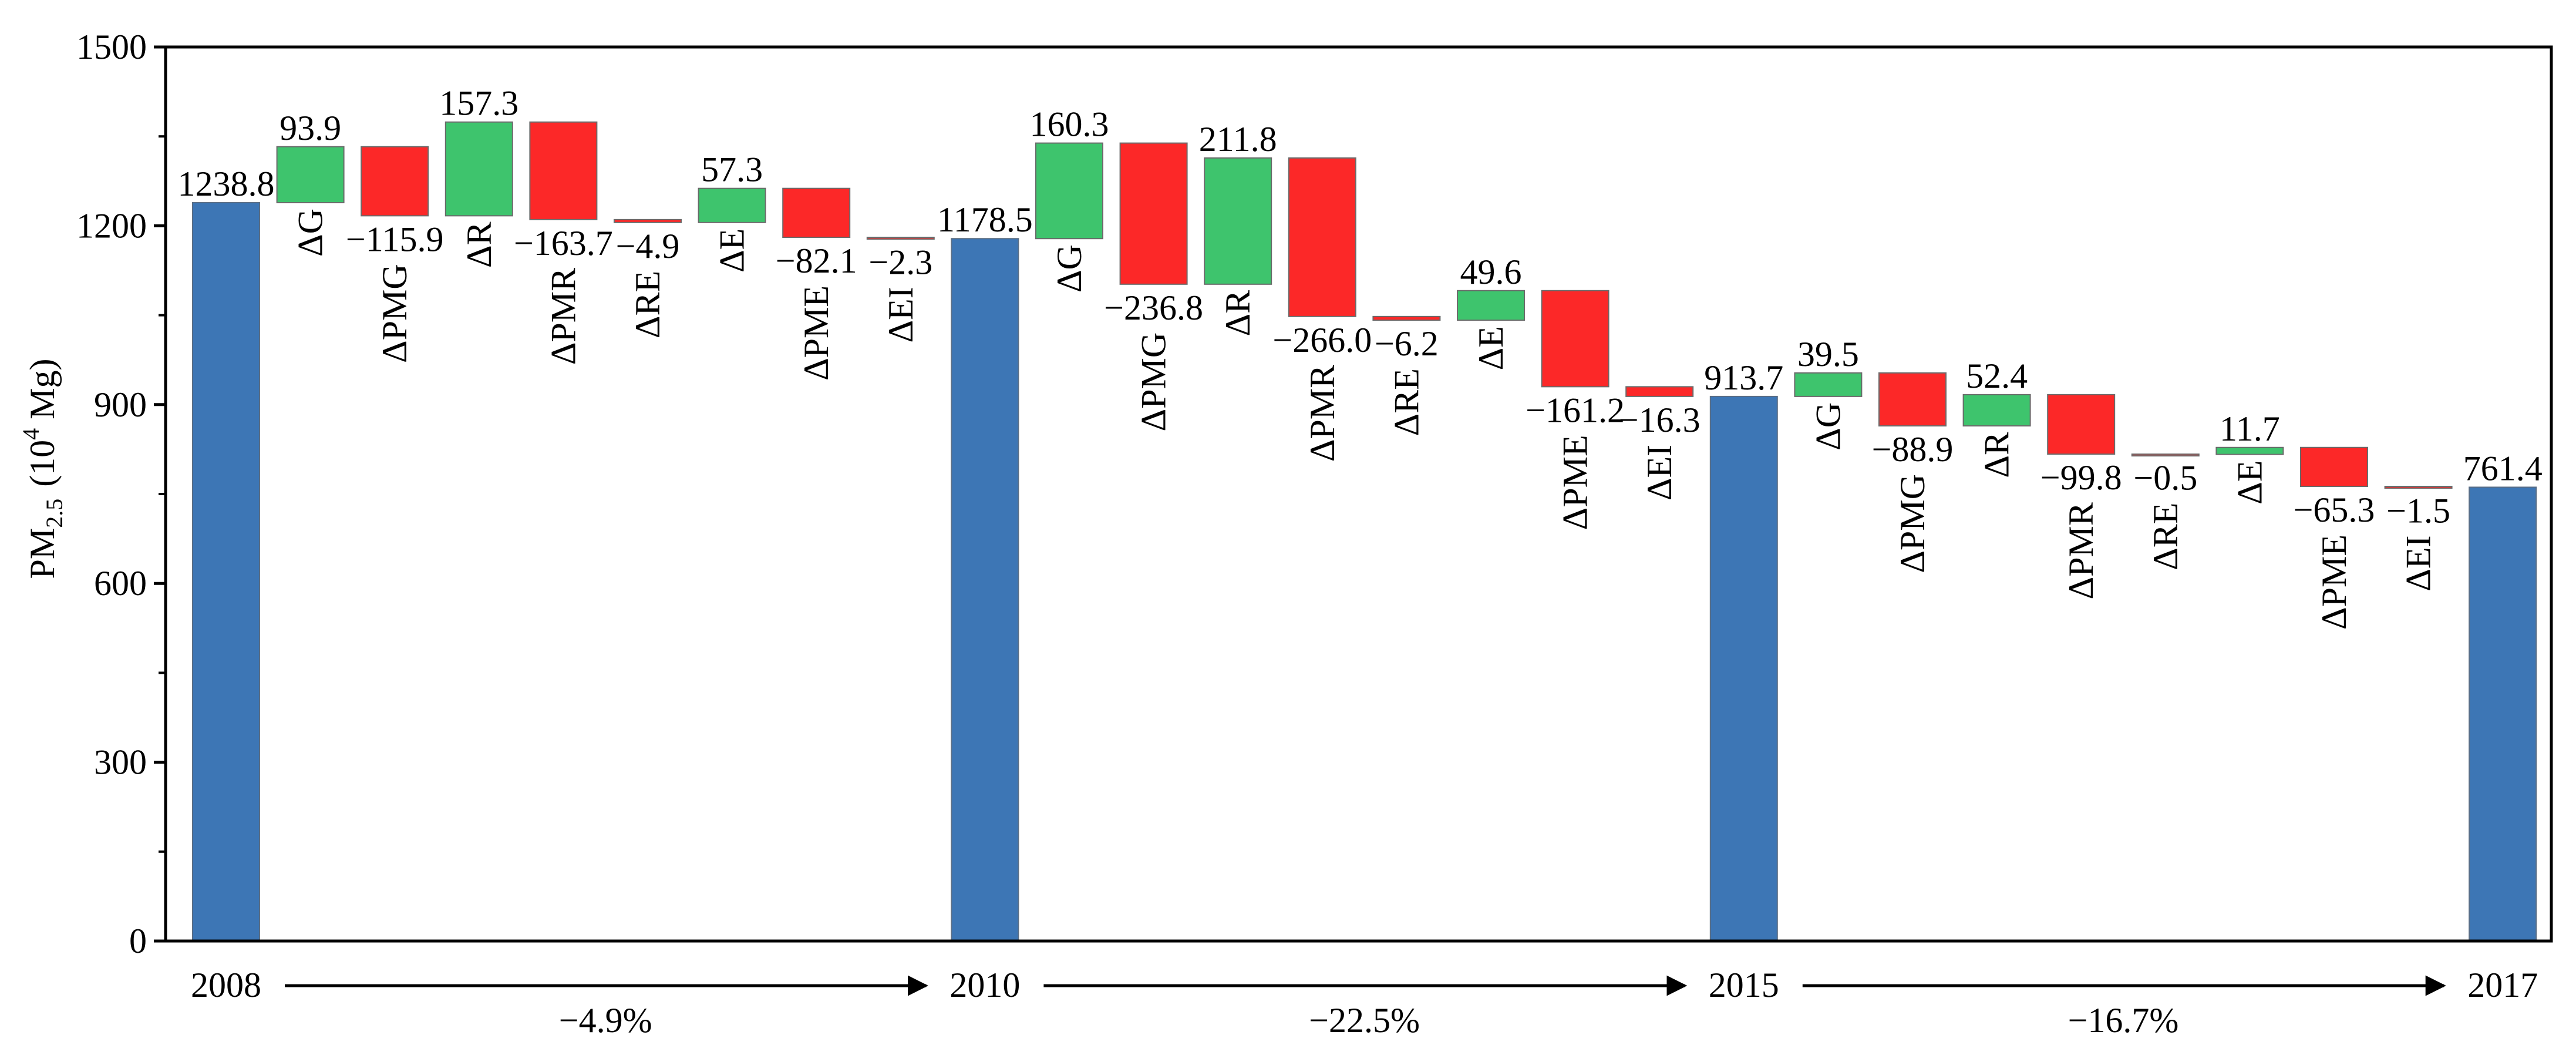 This screenshot has height=1045, width=2576. What do you see at coordinates (1660, 420) in the screenshot?
I see `value-label-g1-7: −16.3` at bounding box center [1660, 420].